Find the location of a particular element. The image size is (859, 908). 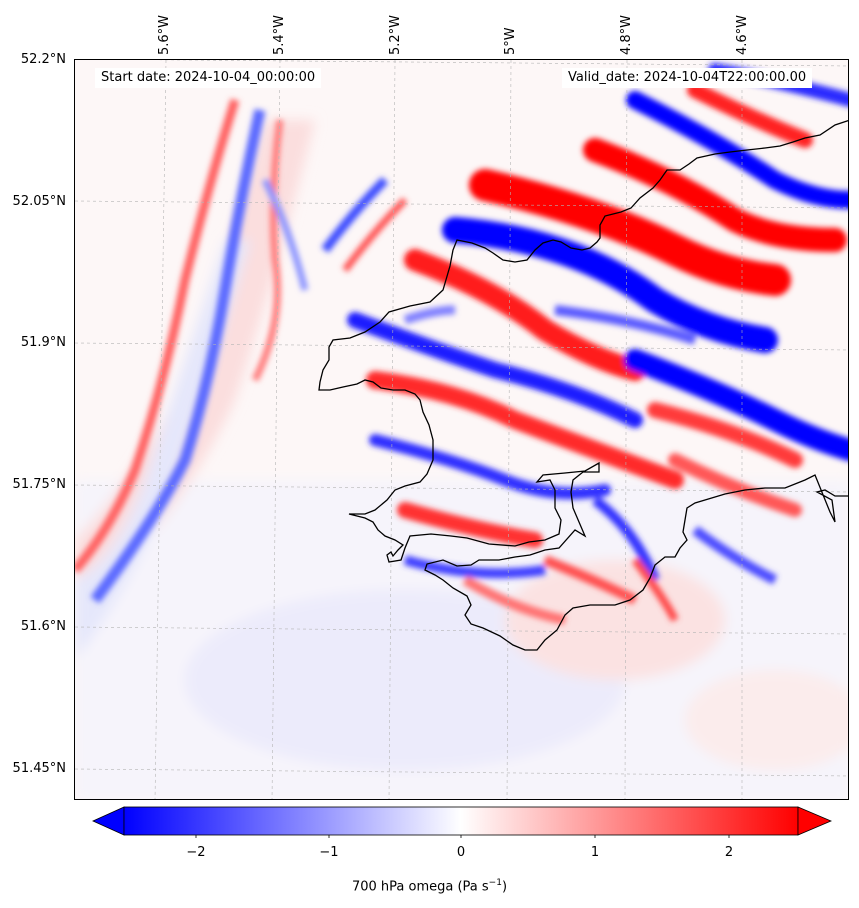

start-date-label: Start date: 2024-10-04_00:00:00 is located at coordinates (208, 78).